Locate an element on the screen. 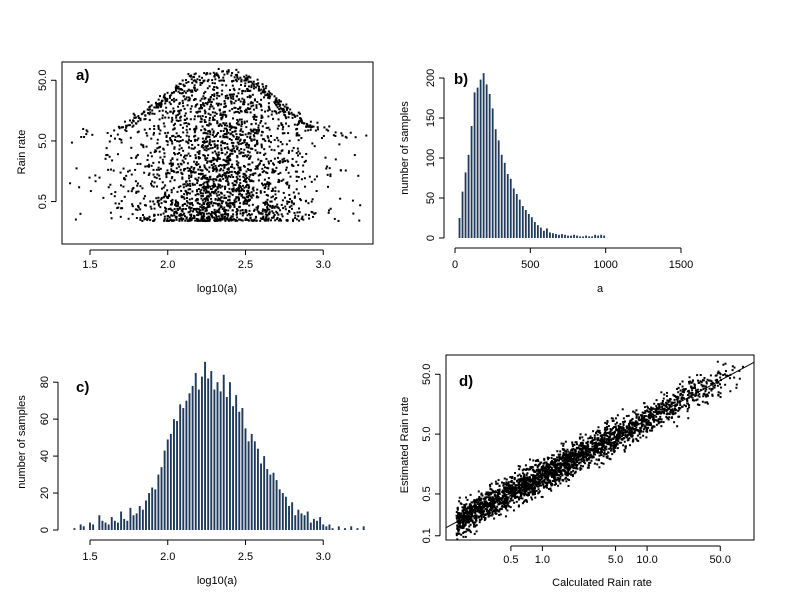  panel-b-y-tick-label: 100 is located at coordinates (431, 158).